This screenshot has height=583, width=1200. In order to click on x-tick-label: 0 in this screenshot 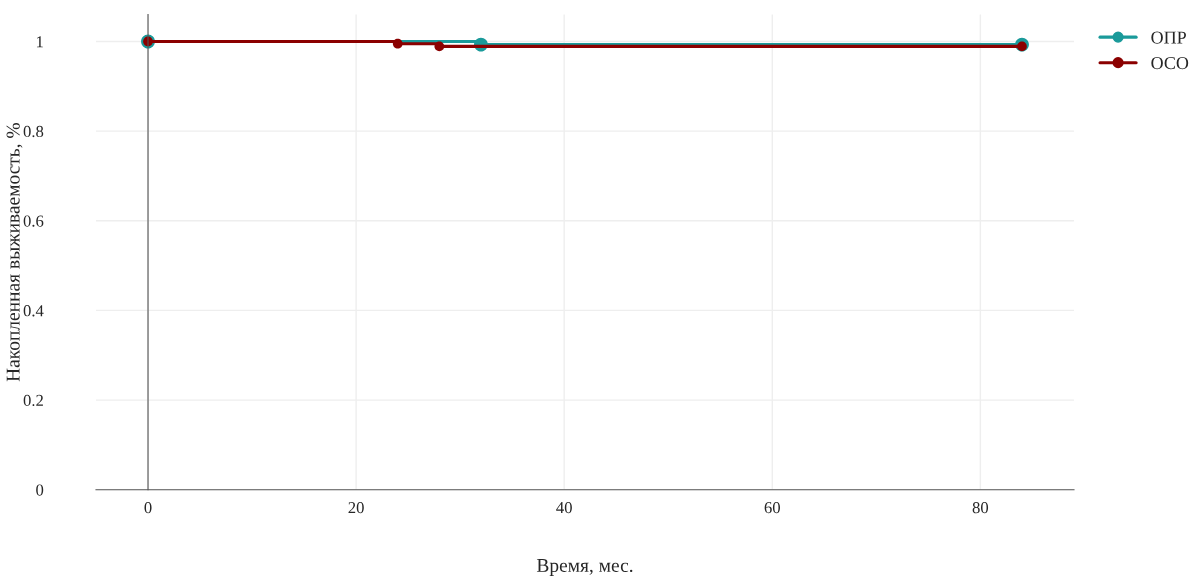, I will do `click(148, 508)`.